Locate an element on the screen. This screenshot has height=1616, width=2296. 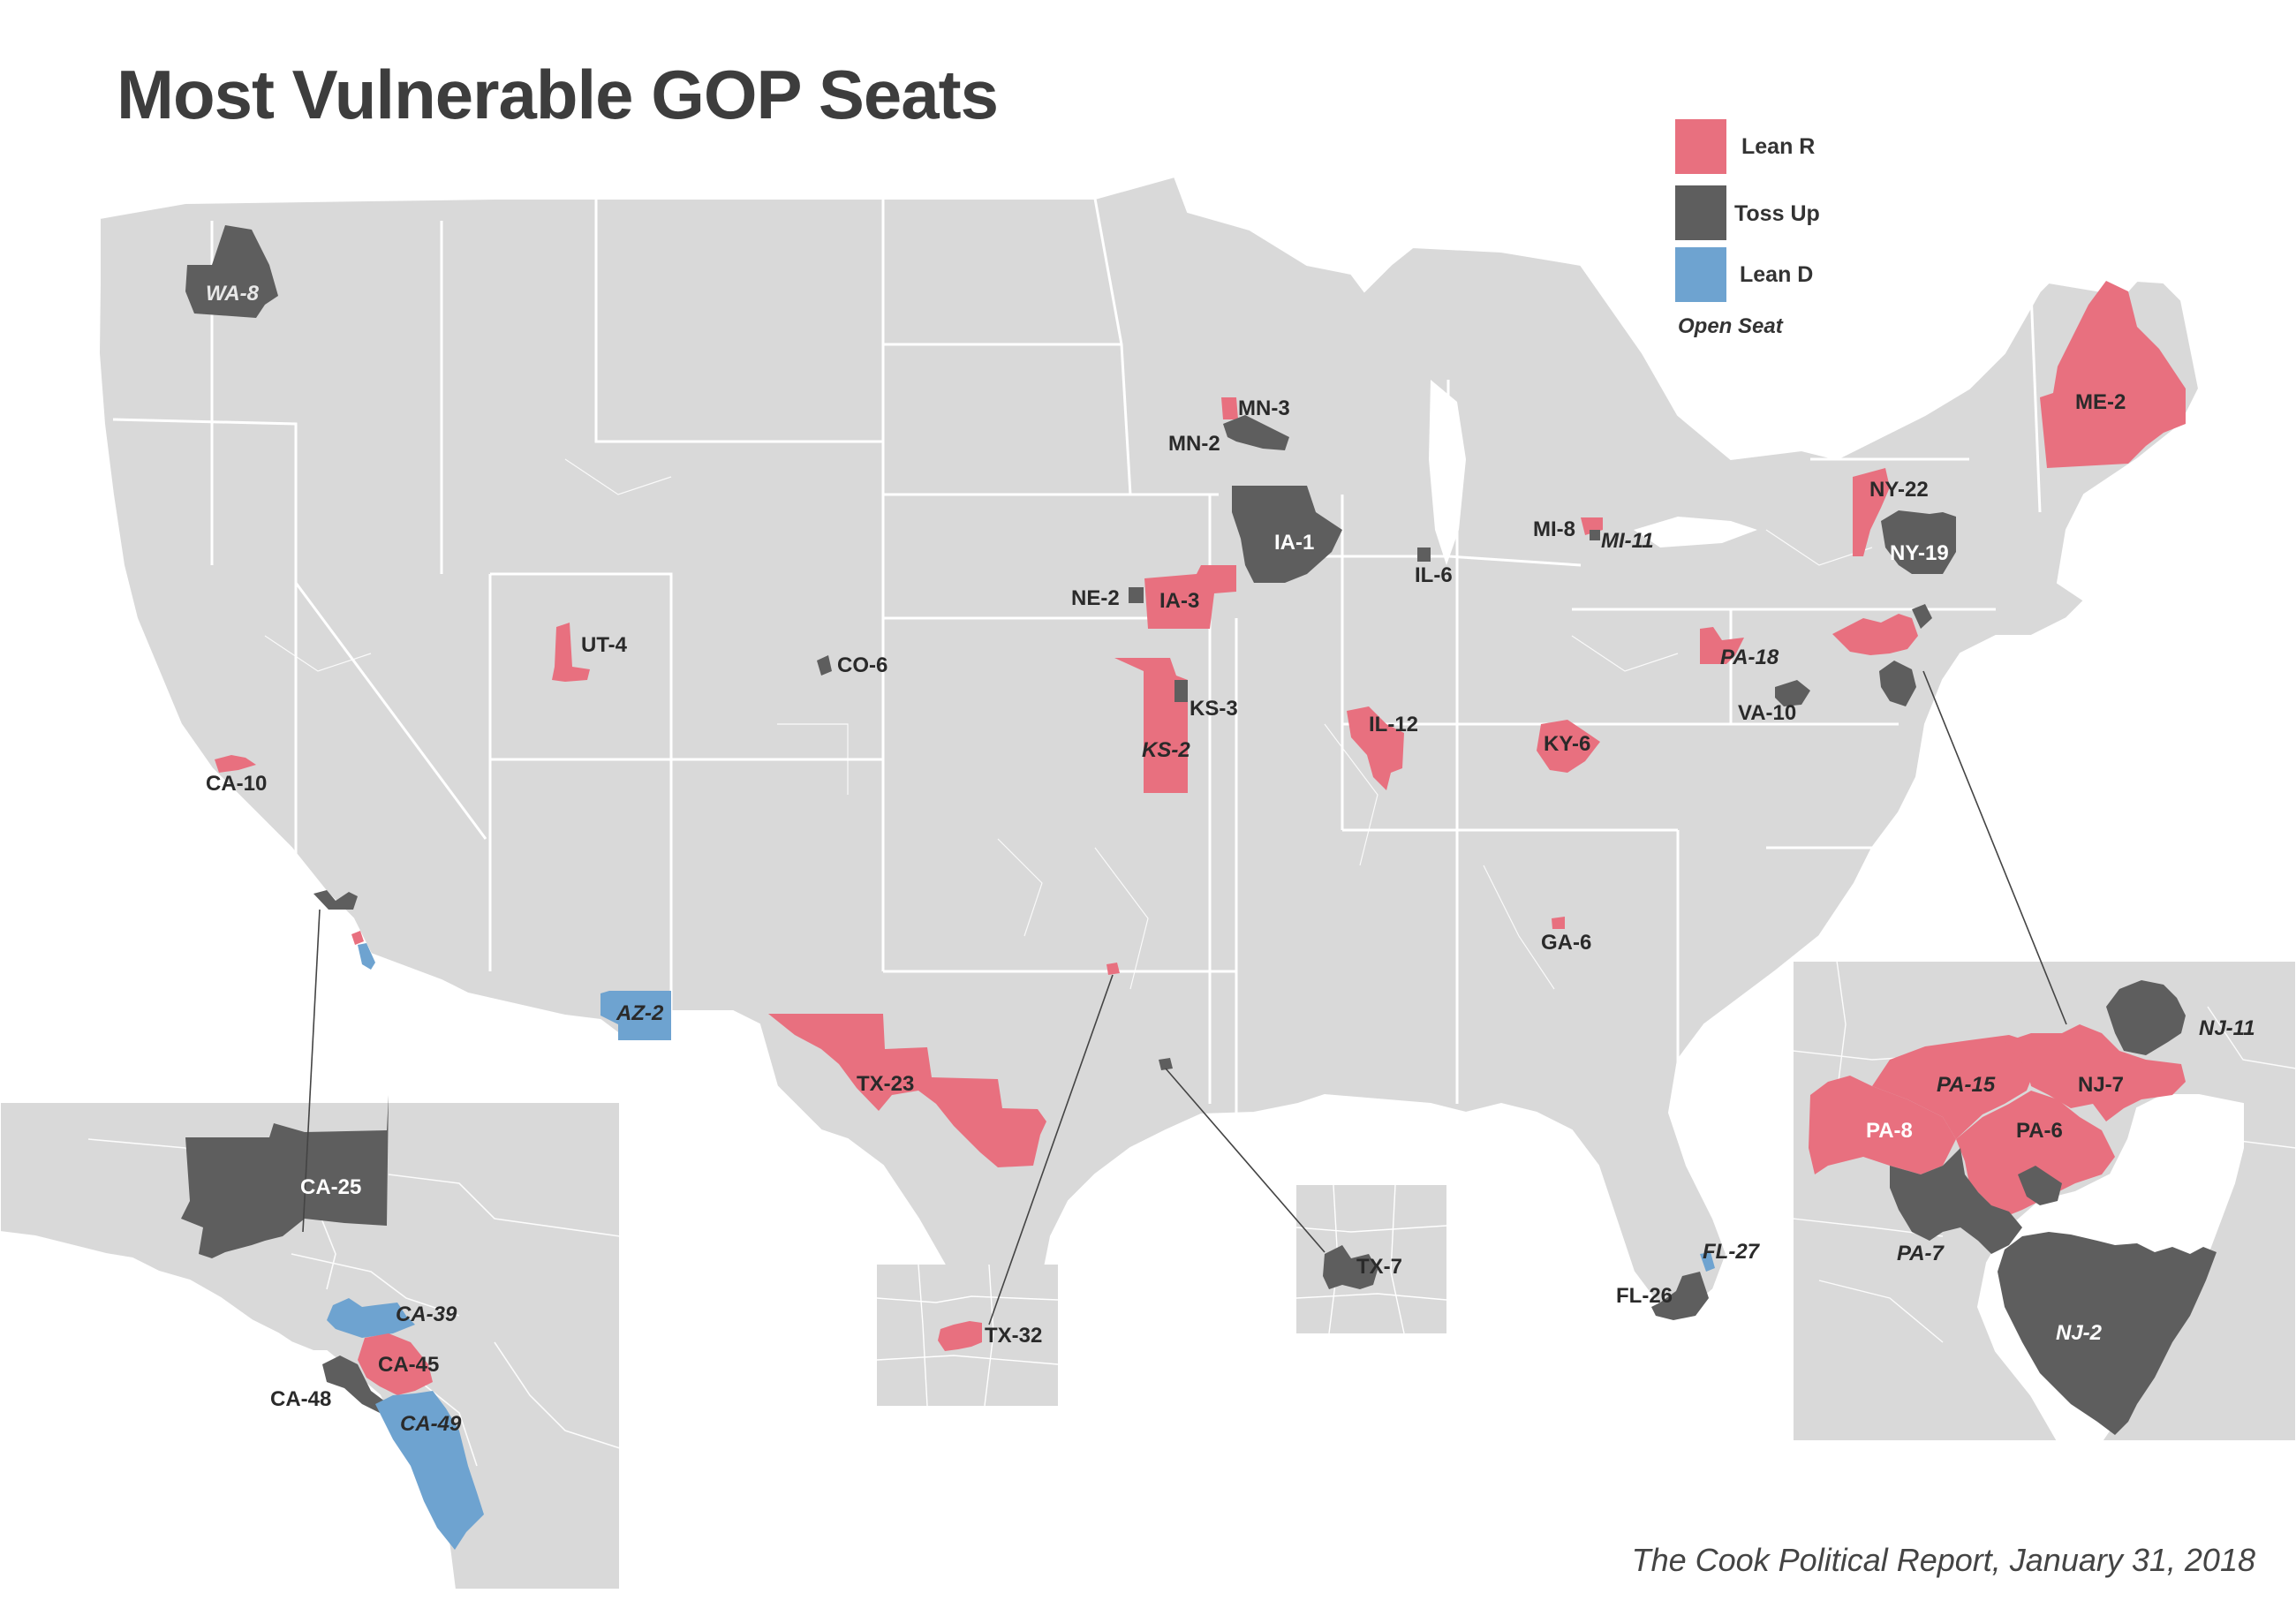
label-ca-39: CA-39 is located at coordinates (426, 1315).